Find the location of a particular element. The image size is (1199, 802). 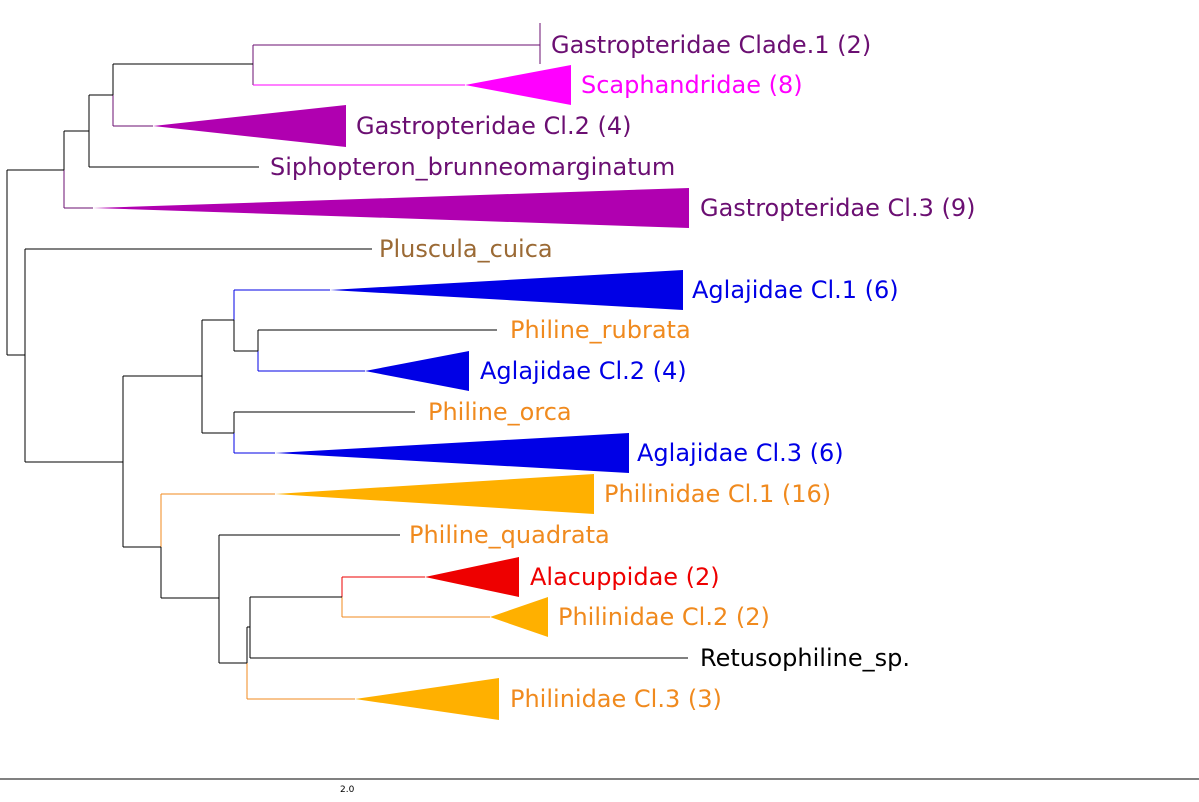

taxon-label: Siphopteron_brunneomarginatum is located at coordinates (472, 167).